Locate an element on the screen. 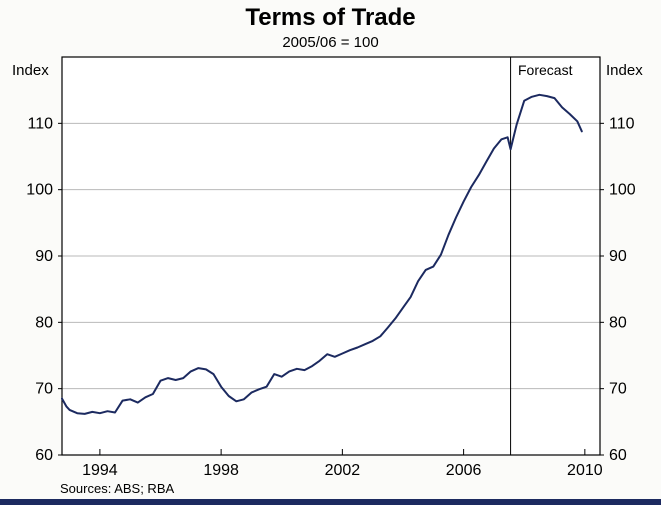 This screenshot has height=505, width=661. bottom-accent-bar is located at coordinates (330, 502).